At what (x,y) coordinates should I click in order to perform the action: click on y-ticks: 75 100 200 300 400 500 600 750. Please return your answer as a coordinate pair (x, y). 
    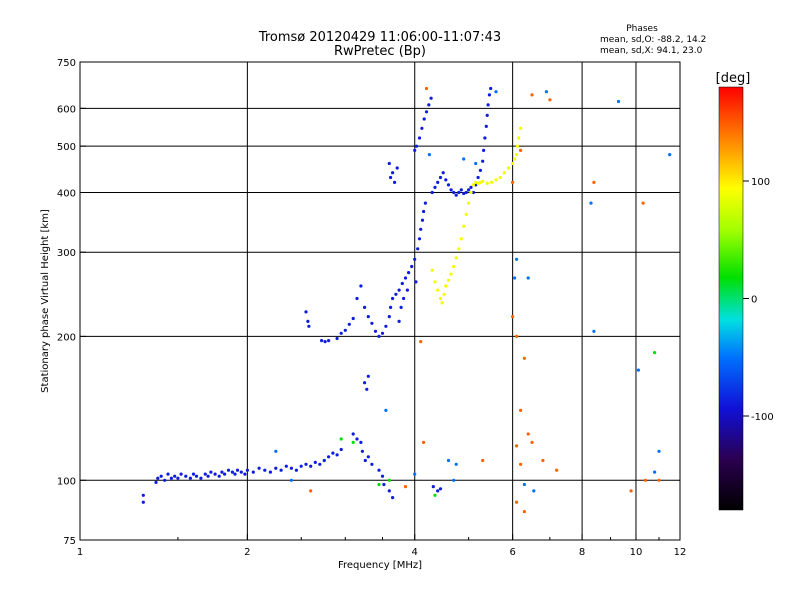
    Looking at the image, I should click on (71, 302).